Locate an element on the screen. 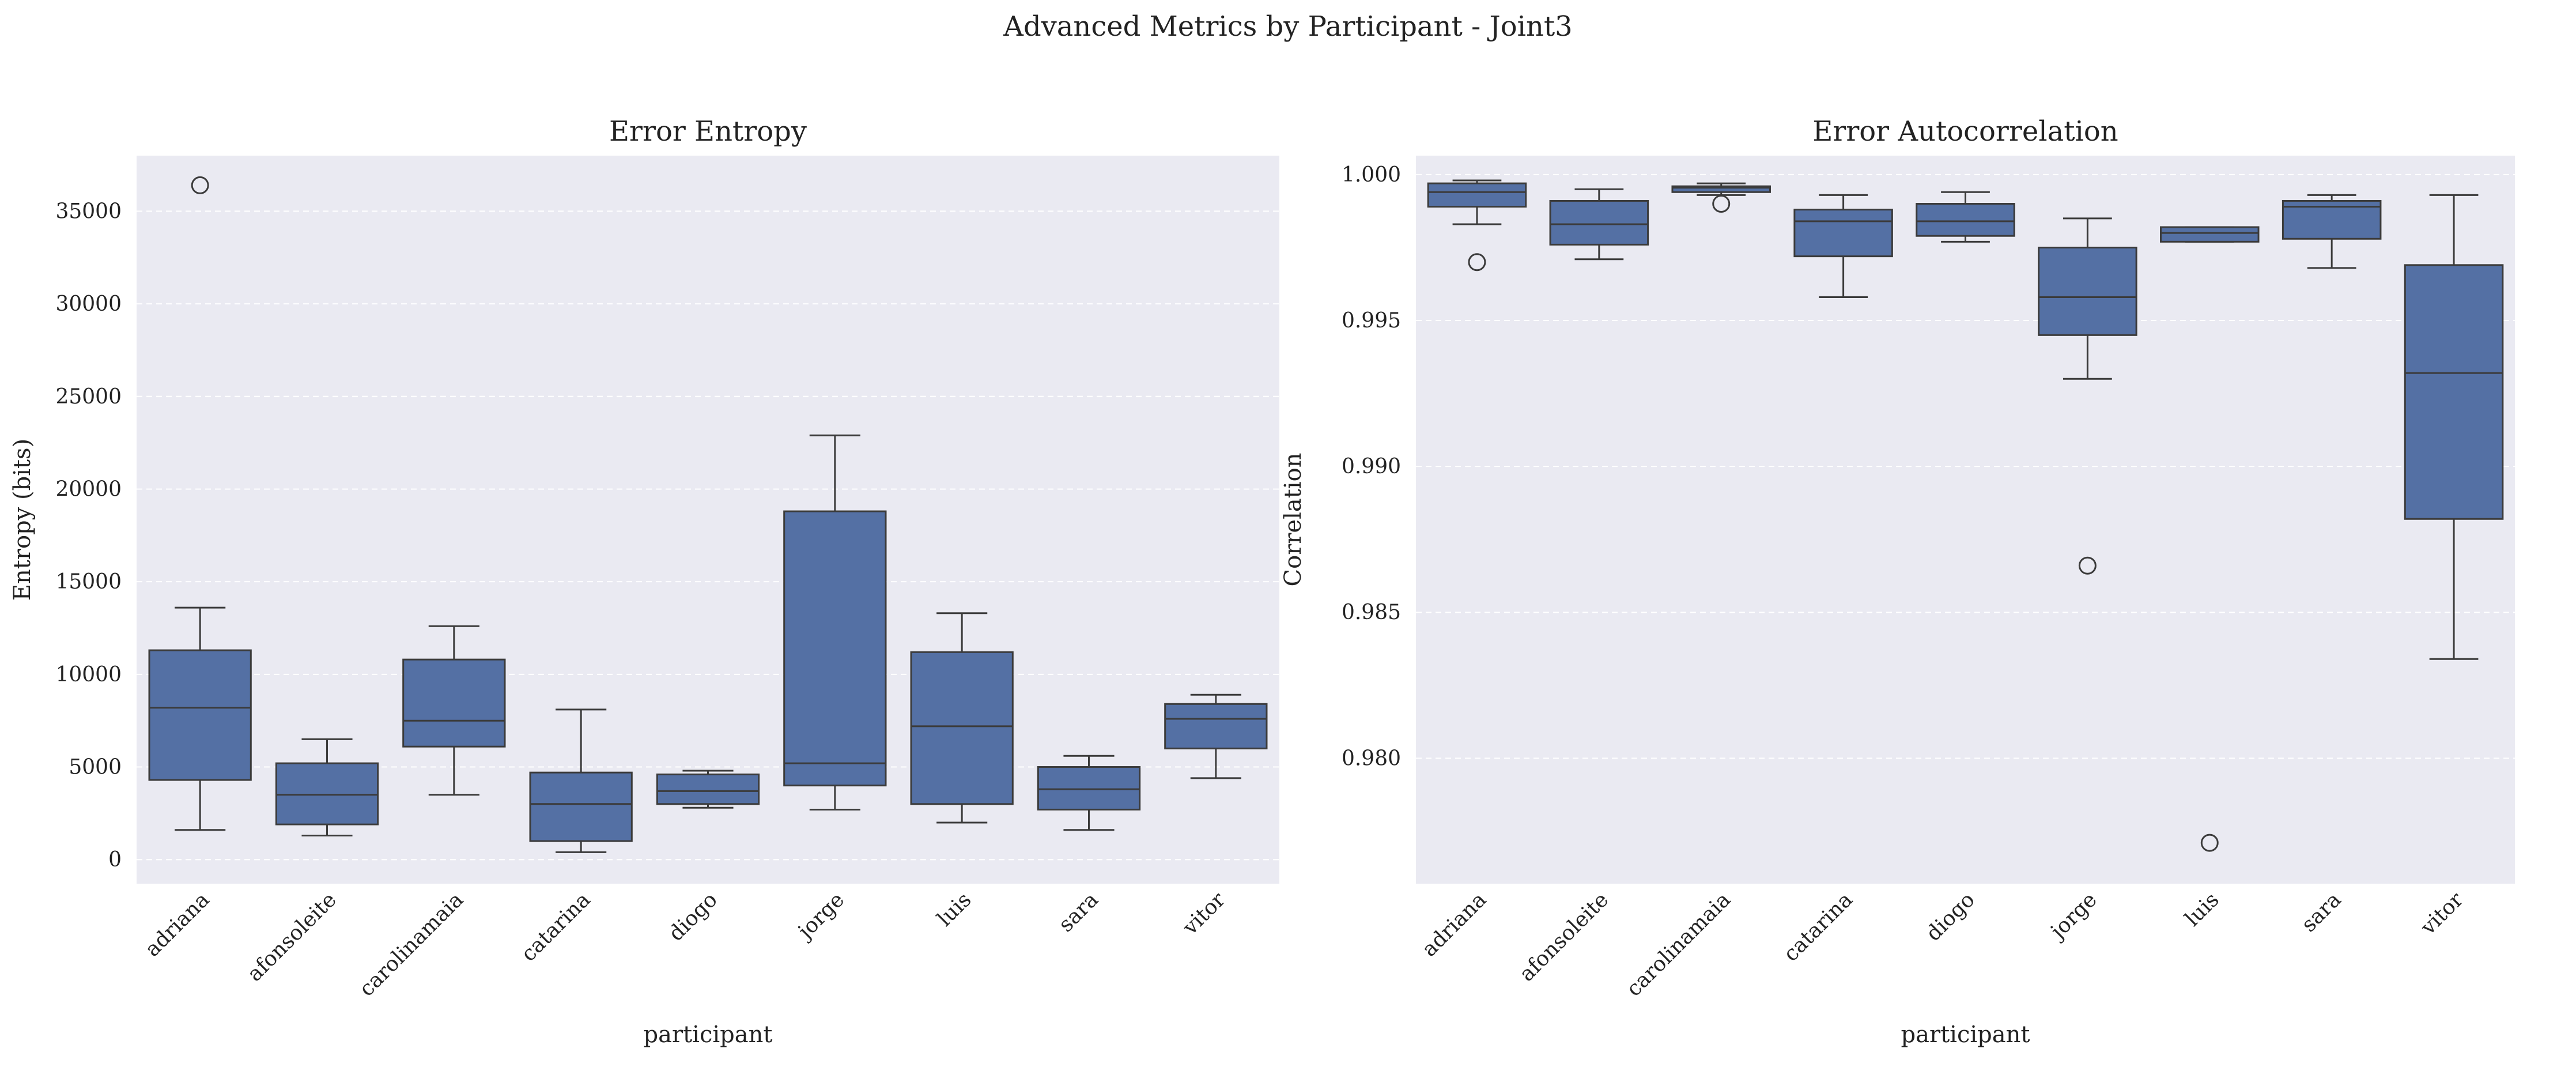 The image size is (2576, 1067). y-tick-label: 30000 is located at coordinates (88, 304).